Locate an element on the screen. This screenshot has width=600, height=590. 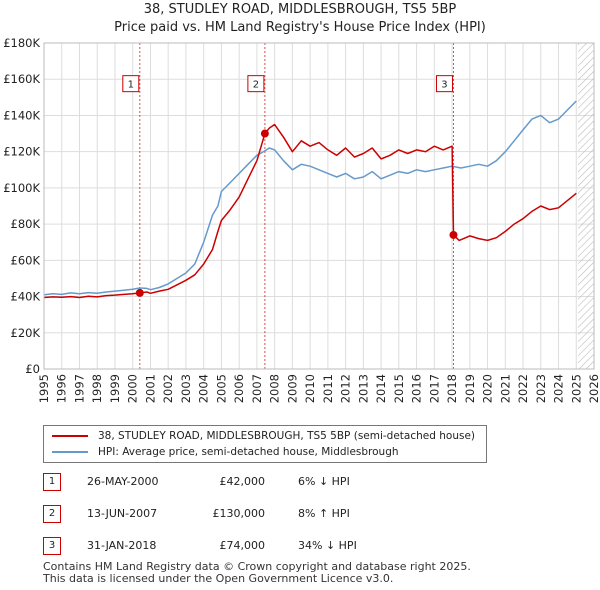
legend-swatch-property is located at coordinates (70, 436).